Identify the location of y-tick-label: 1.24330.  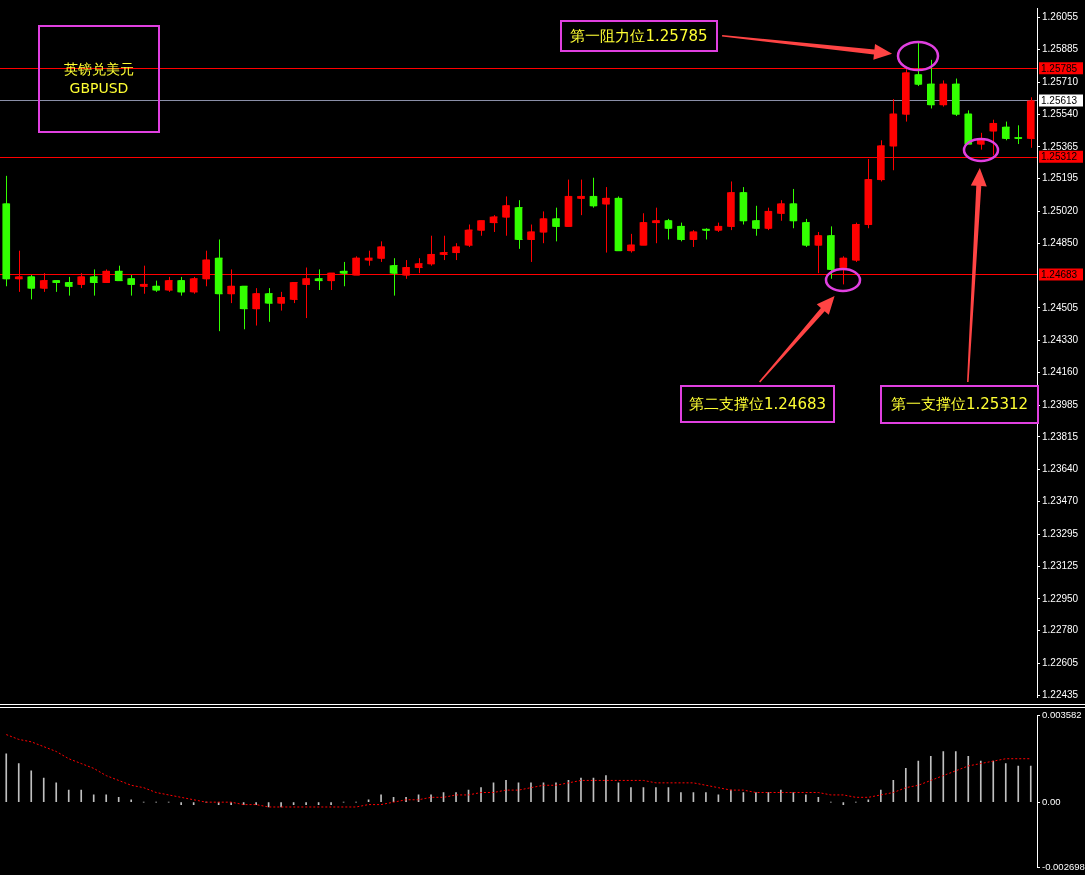
(1060, 340).